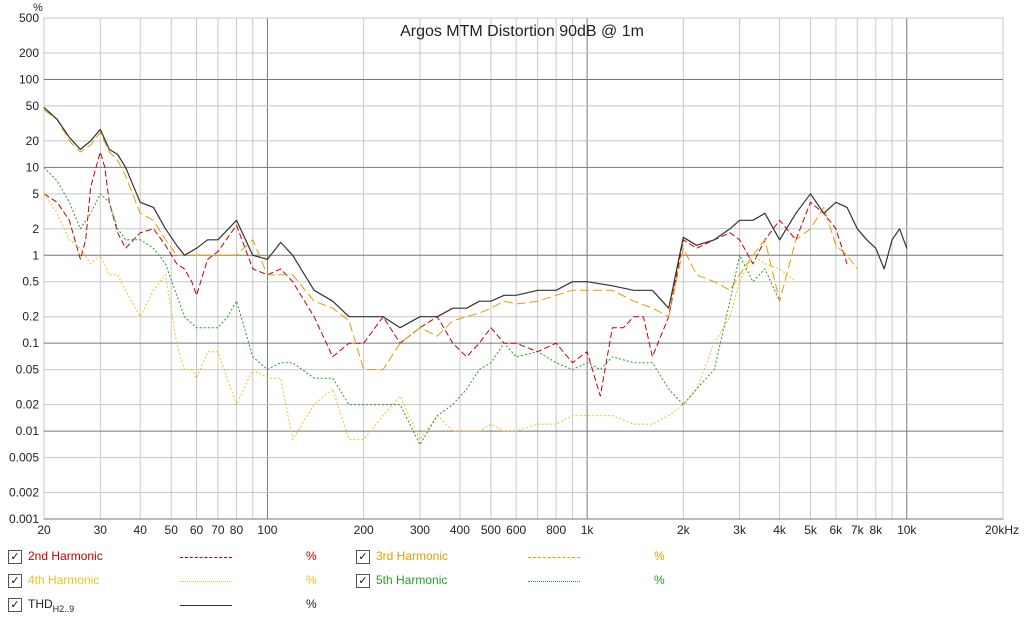 This screenshot has width=1024, height=619. Describe the element at coordinates (516, 557) in the screenshot. I see `legend-item-3rd-harmonic: ✓ 3rd Harmonic %` at that location.